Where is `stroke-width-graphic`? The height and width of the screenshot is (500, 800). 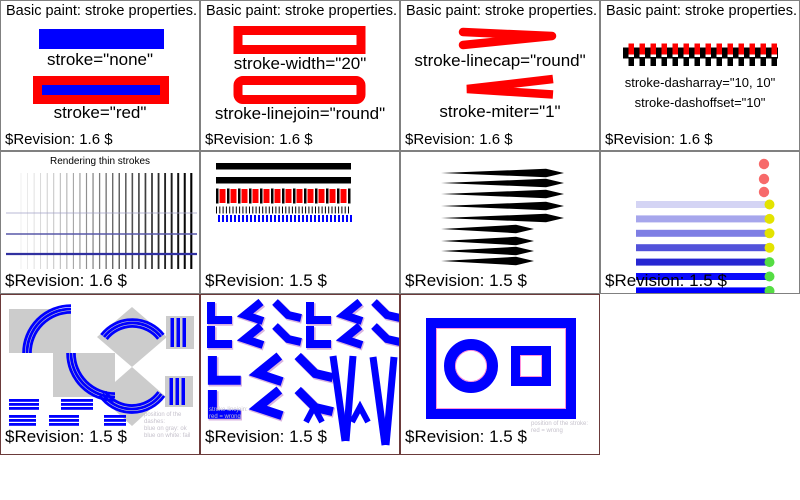 stroke-width-graphic is located at coordinates (299, 65).